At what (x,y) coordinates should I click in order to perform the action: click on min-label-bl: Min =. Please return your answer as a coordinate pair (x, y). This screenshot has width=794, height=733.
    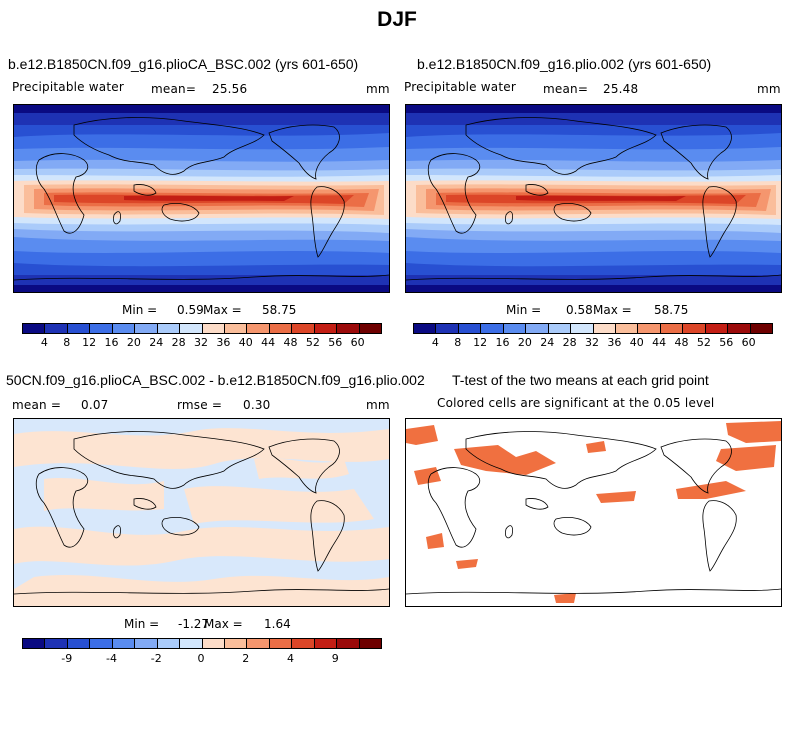
    Looking at the image, I should click on (142, 624).